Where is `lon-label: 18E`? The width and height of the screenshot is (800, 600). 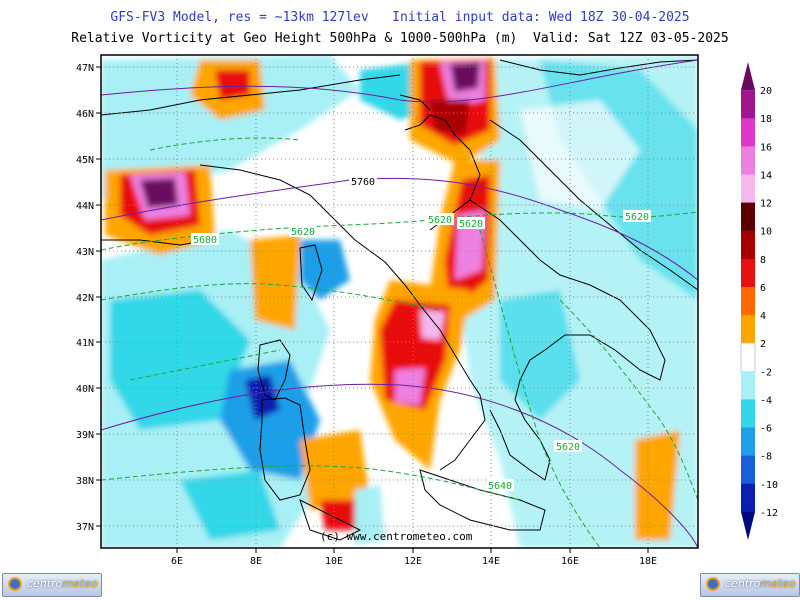
lon-label: 18E is located at coordinates (648, 561).